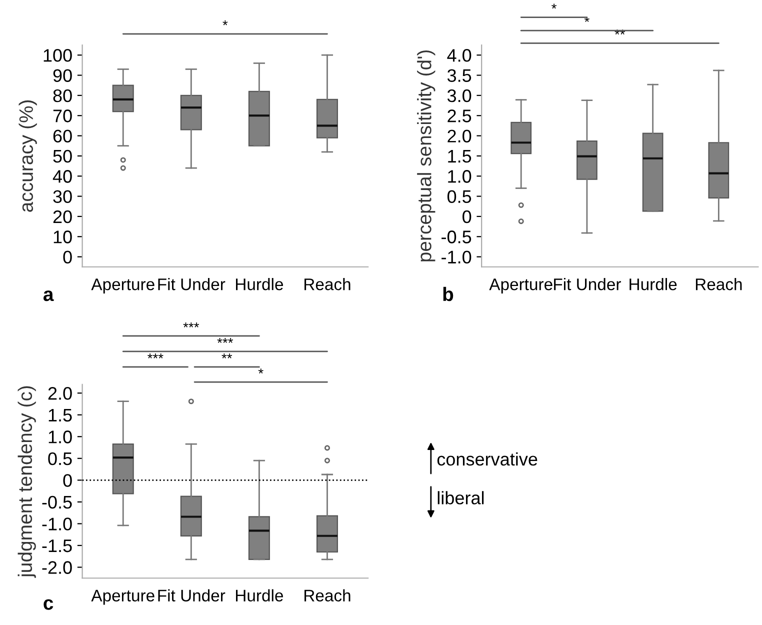 Image resolution: width=762 pixels, height=625 pixels. I want to click on text: liberal, so click(461, 497).